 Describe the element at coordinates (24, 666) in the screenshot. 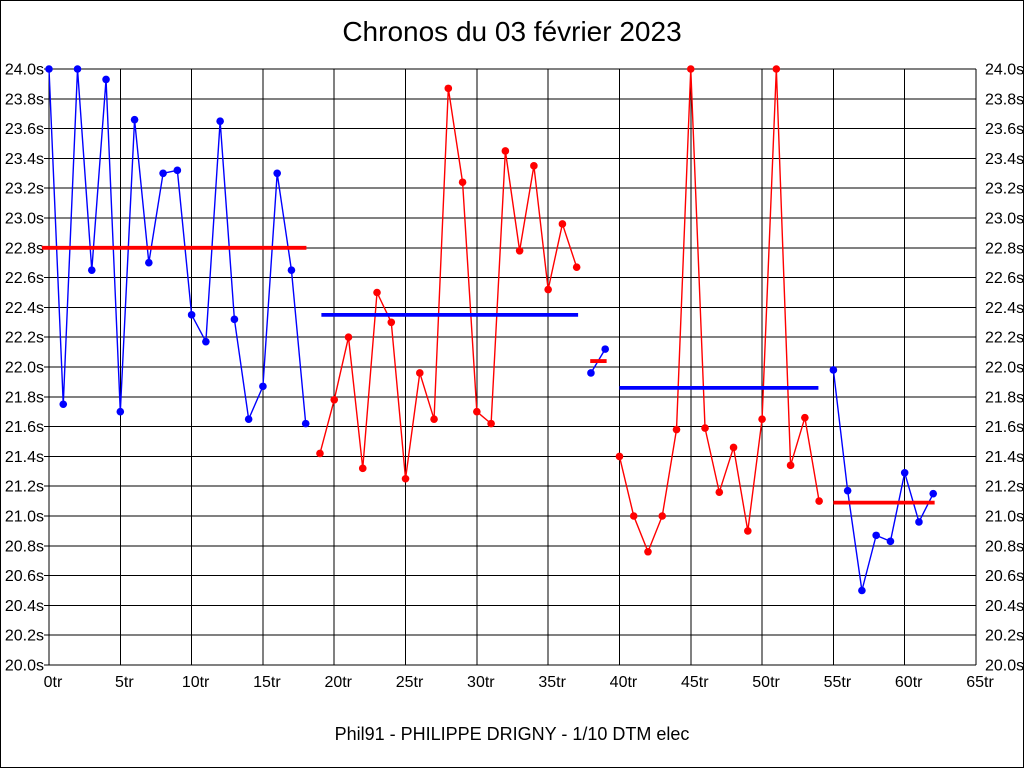

I see `y-tick-label-left: 20.0s` at that location.